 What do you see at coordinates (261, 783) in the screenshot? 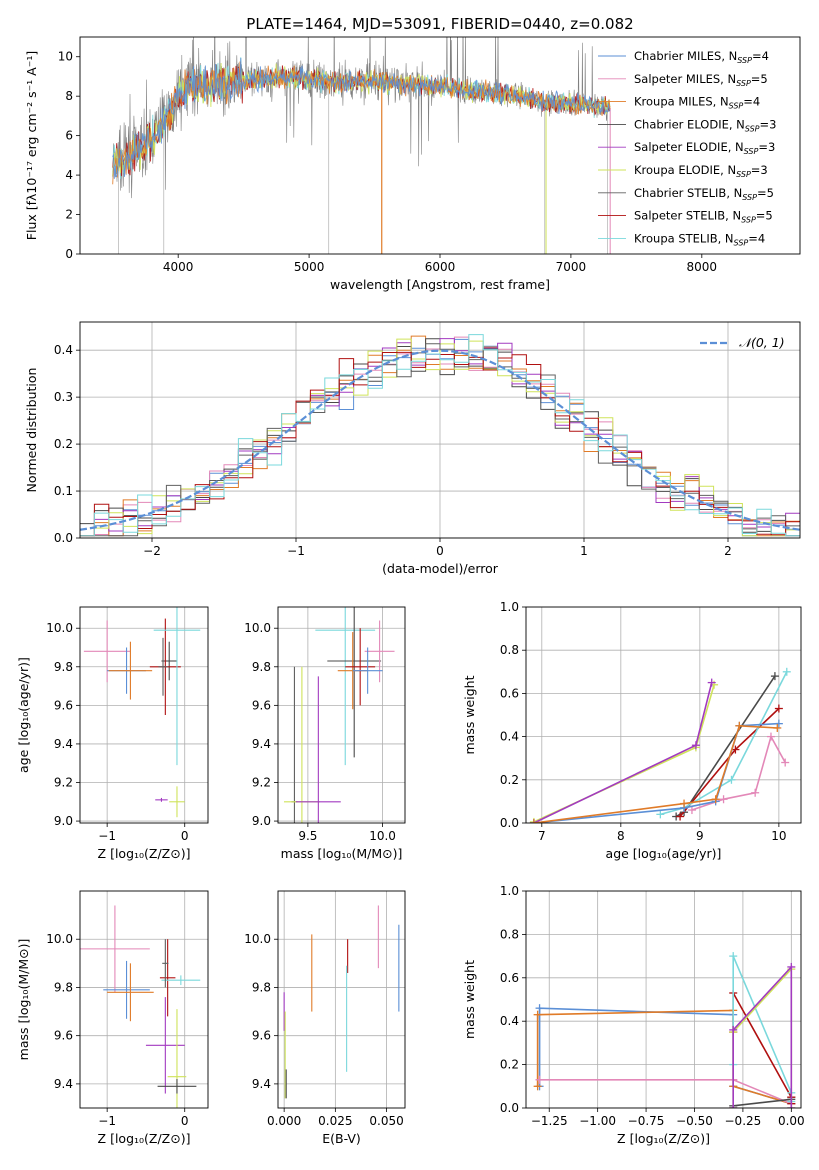
I see `y-tick-label: 9.2` at bounding box center [261, 783].